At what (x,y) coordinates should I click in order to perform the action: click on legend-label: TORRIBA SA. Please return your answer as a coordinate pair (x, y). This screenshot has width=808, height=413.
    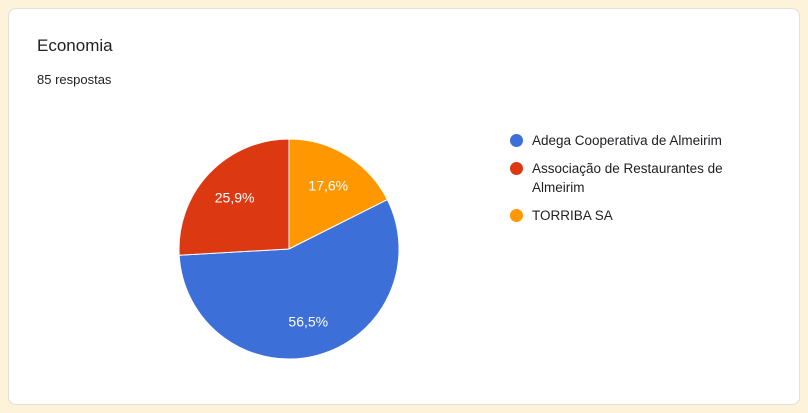
    Looking at the image, I should click on (572, 215).